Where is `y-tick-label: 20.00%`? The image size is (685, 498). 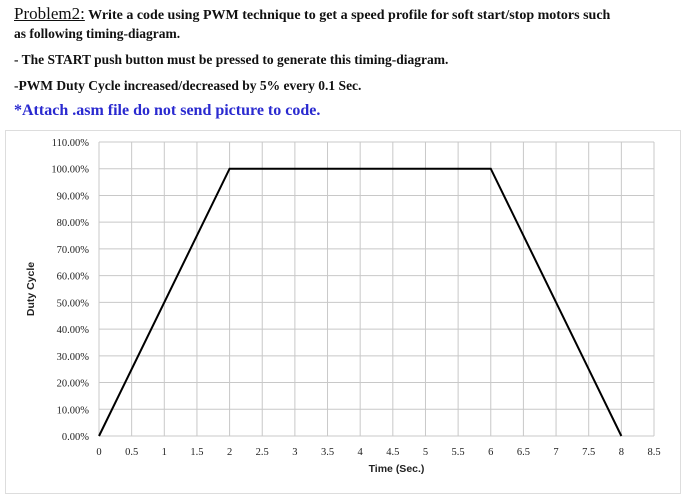 y-tick-label: 20.00% is located at coordinates (73, 384).